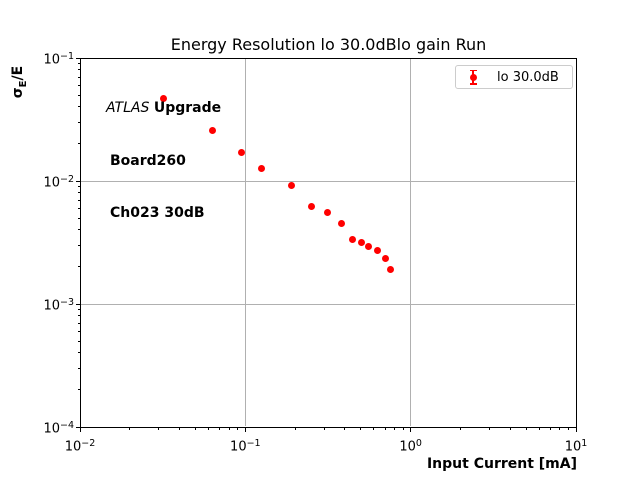 The height and width of the screenshot is (480, 640). Describe the element at coordinates (328, 58) in the screenshot. I see `plot-frame-top` at that location.